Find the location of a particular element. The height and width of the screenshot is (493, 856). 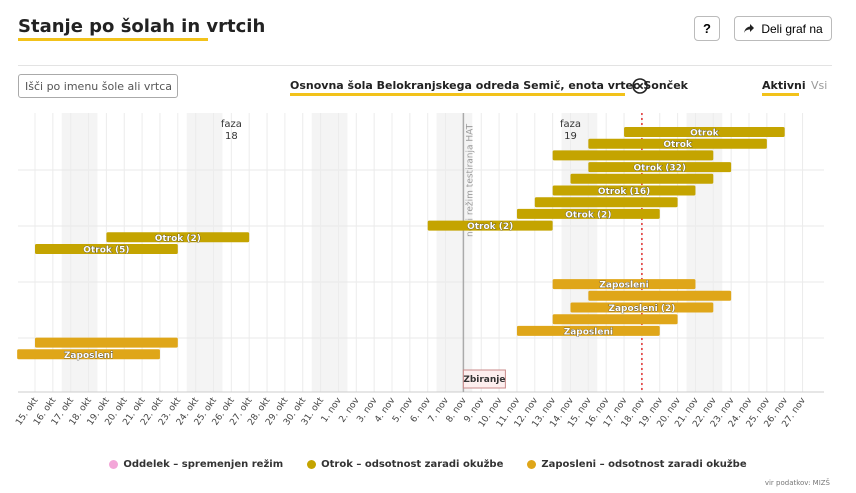

legend-item-otrok: Otrok – odsotnost zaradi okužbe is located at coordinates (405, 464).